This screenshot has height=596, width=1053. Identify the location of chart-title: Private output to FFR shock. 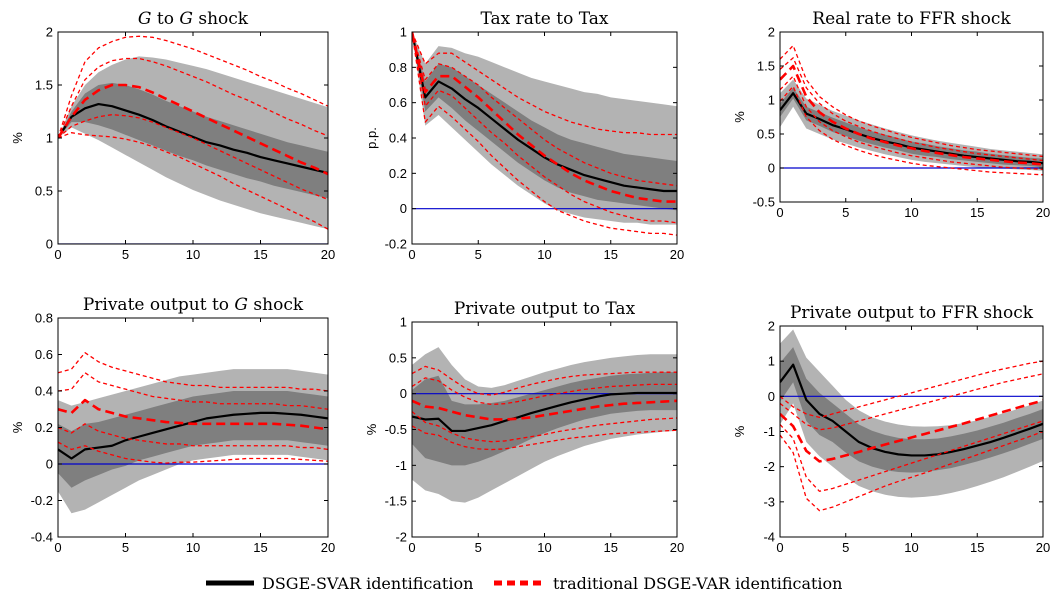
(912, 313).